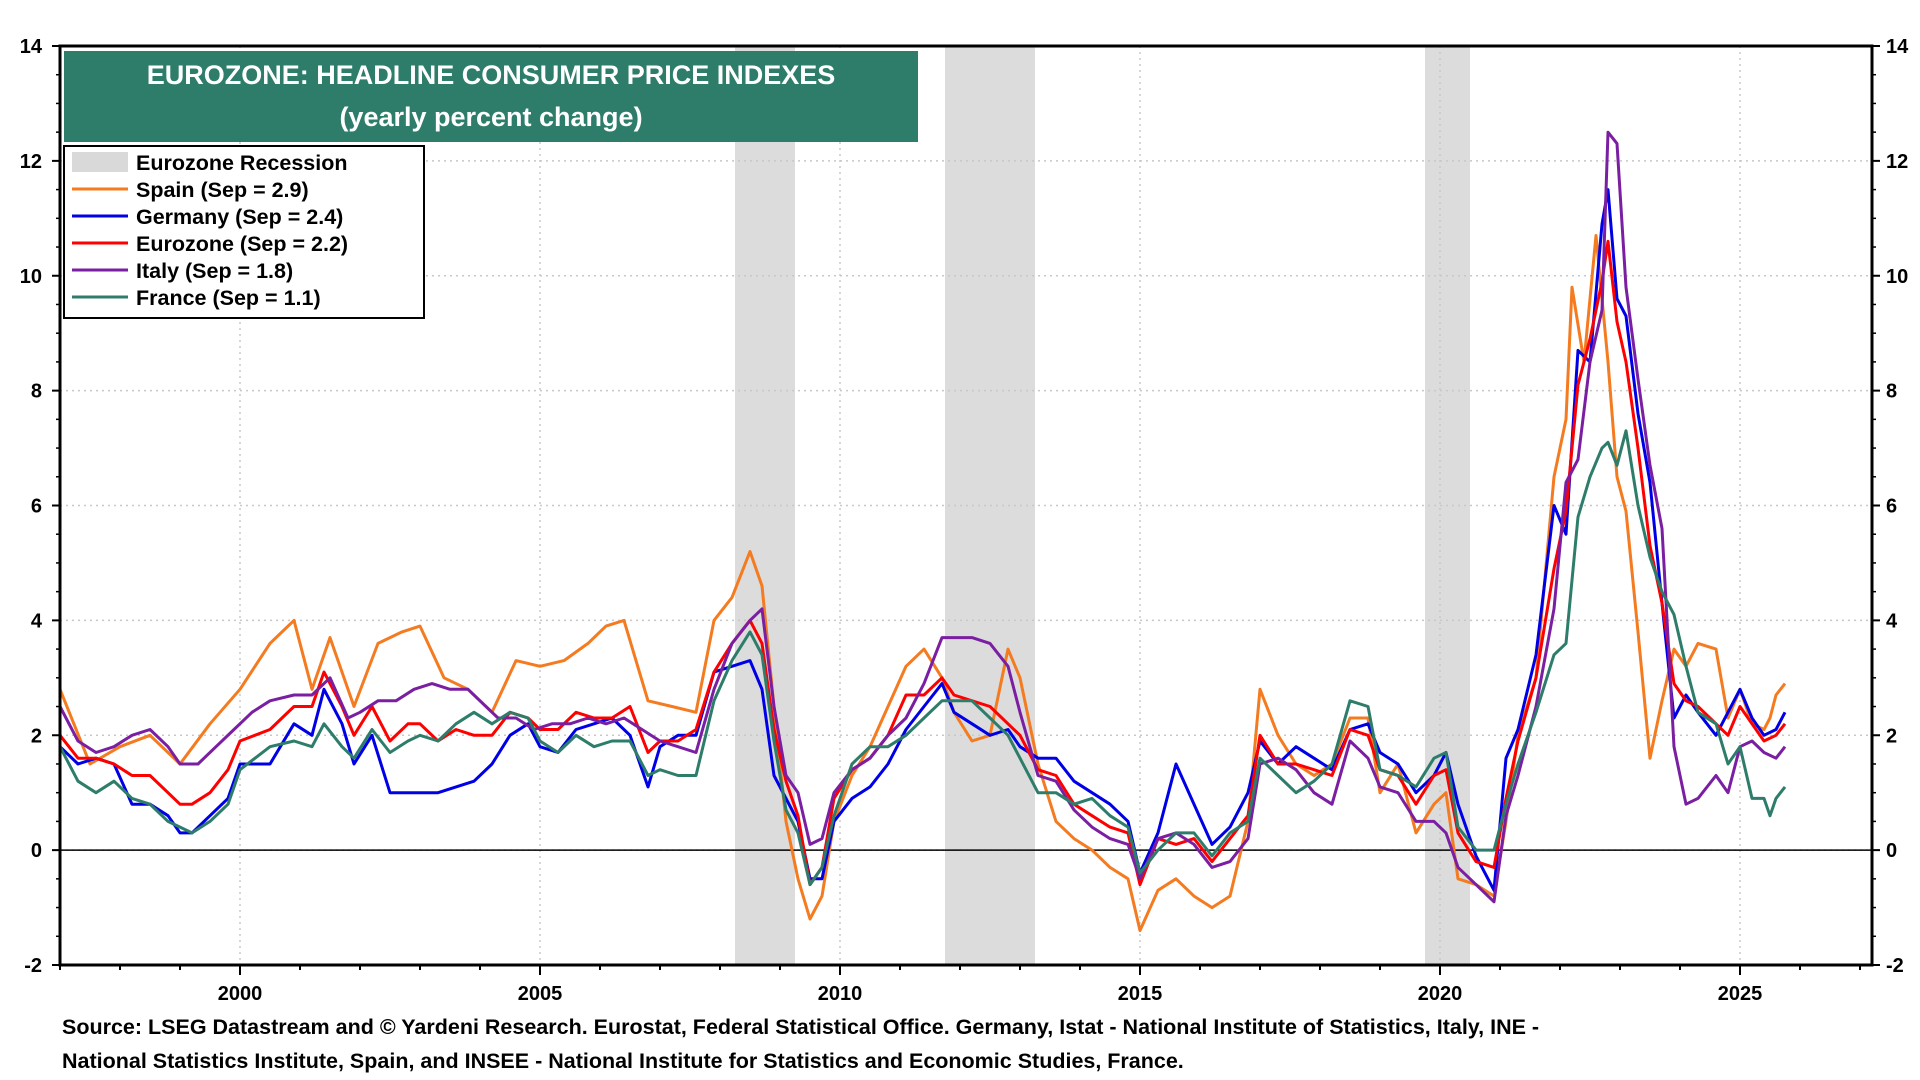  What do you see at coordinates (241, 163) in the screenshot?
I see `legend-label-0: Eurozone Recession` at bounding box center [241, 163].